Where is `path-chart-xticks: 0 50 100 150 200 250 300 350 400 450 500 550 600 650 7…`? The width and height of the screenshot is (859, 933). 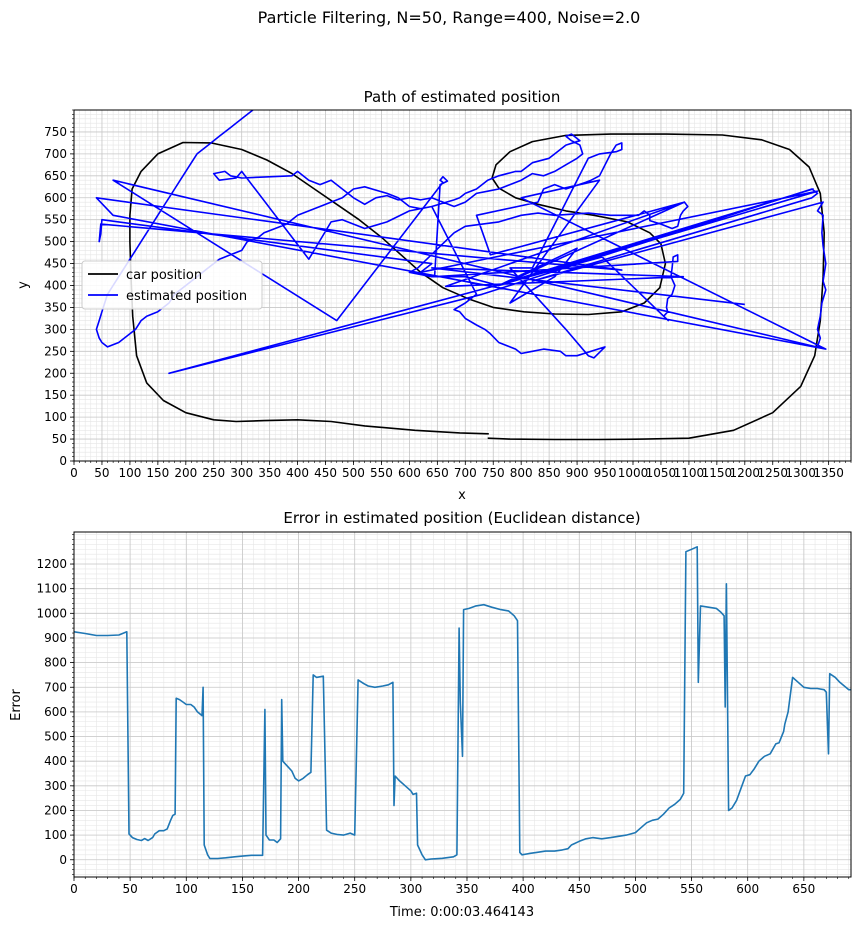 path-chart-xticks: 0 50 100 150 200 250 300 350 400 450 500 550 600 650 7… is located at coordinates (461, 470).